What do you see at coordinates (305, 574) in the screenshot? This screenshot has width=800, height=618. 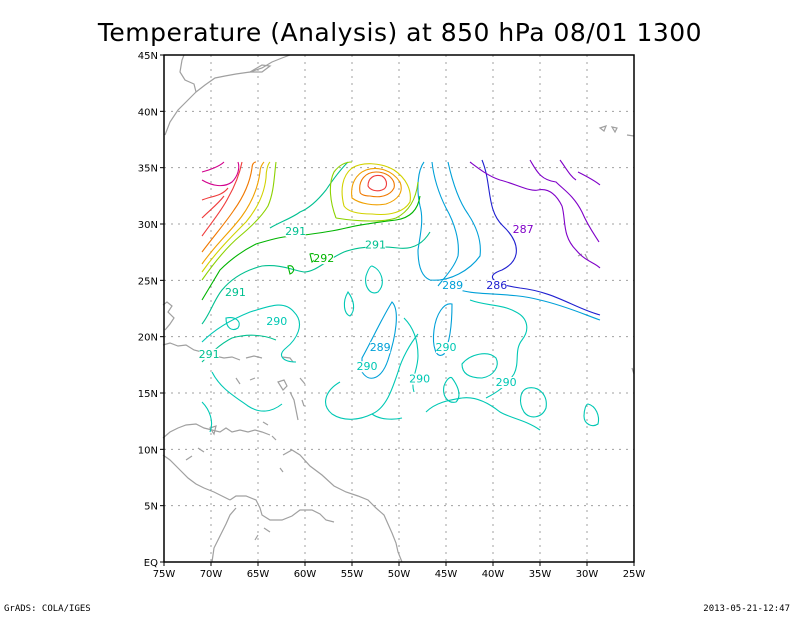 I see `lon-tick-label: 60W` at bounding box center [305, 574].